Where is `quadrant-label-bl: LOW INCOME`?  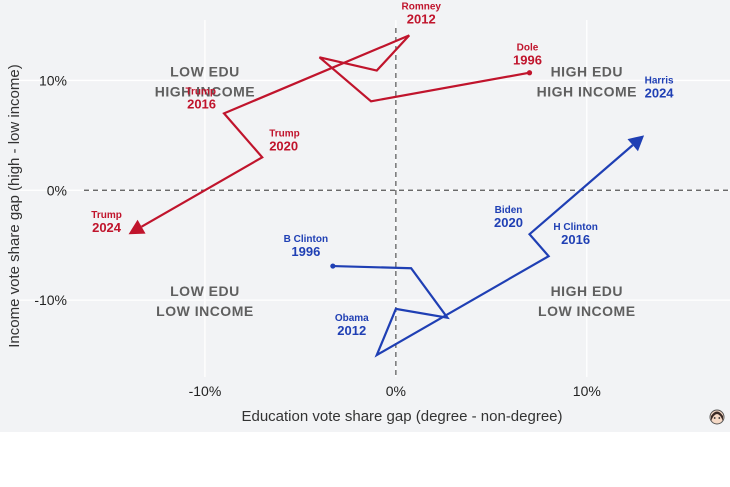
quadrant-label-bl: LOW INCOME is located at coordinates (205, 311).